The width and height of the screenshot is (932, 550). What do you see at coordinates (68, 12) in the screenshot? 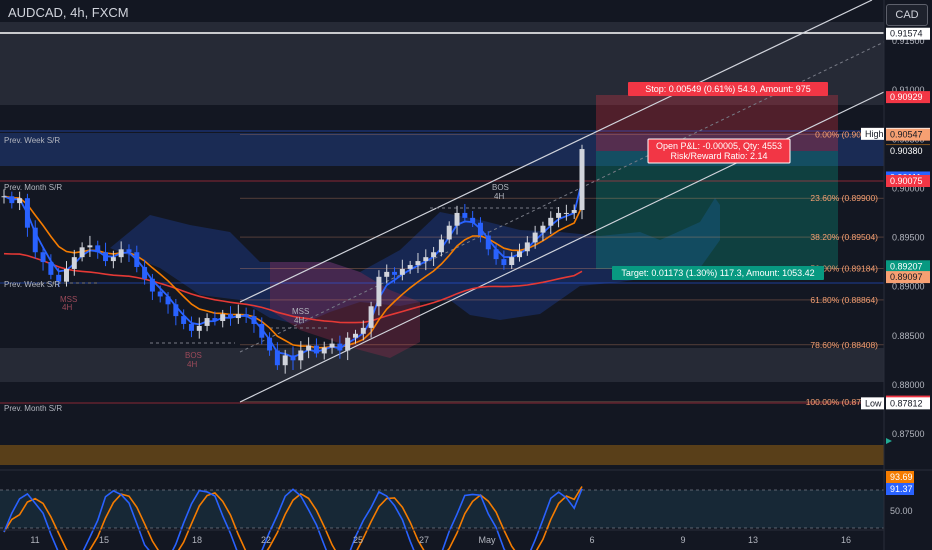
I see `chart-title: AUDCAD, 4h, FXCM` at bounding box center [68, 12].